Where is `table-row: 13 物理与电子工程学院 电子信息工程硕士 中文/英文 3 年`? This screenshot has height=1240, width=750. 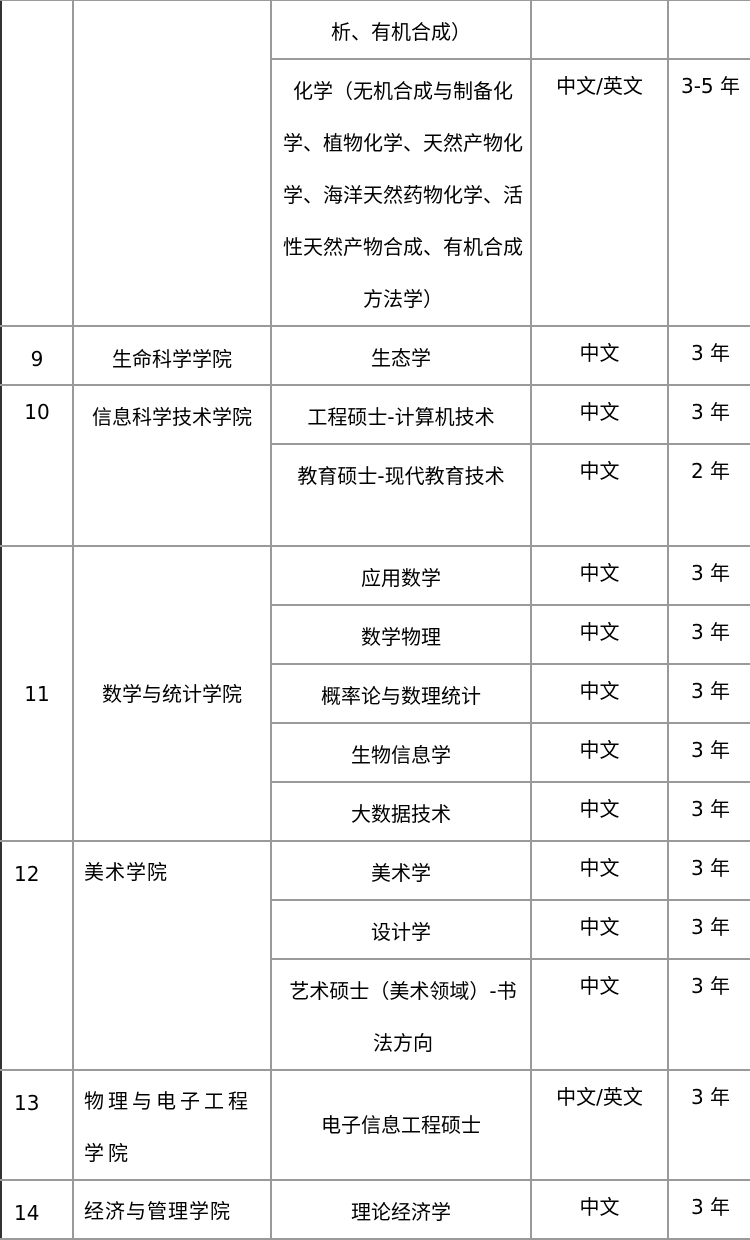 table-row: 13 物理与电子工程学院 电子信息工程硕士 中文/英文 3 年 is located at coordinates (375, 1125).